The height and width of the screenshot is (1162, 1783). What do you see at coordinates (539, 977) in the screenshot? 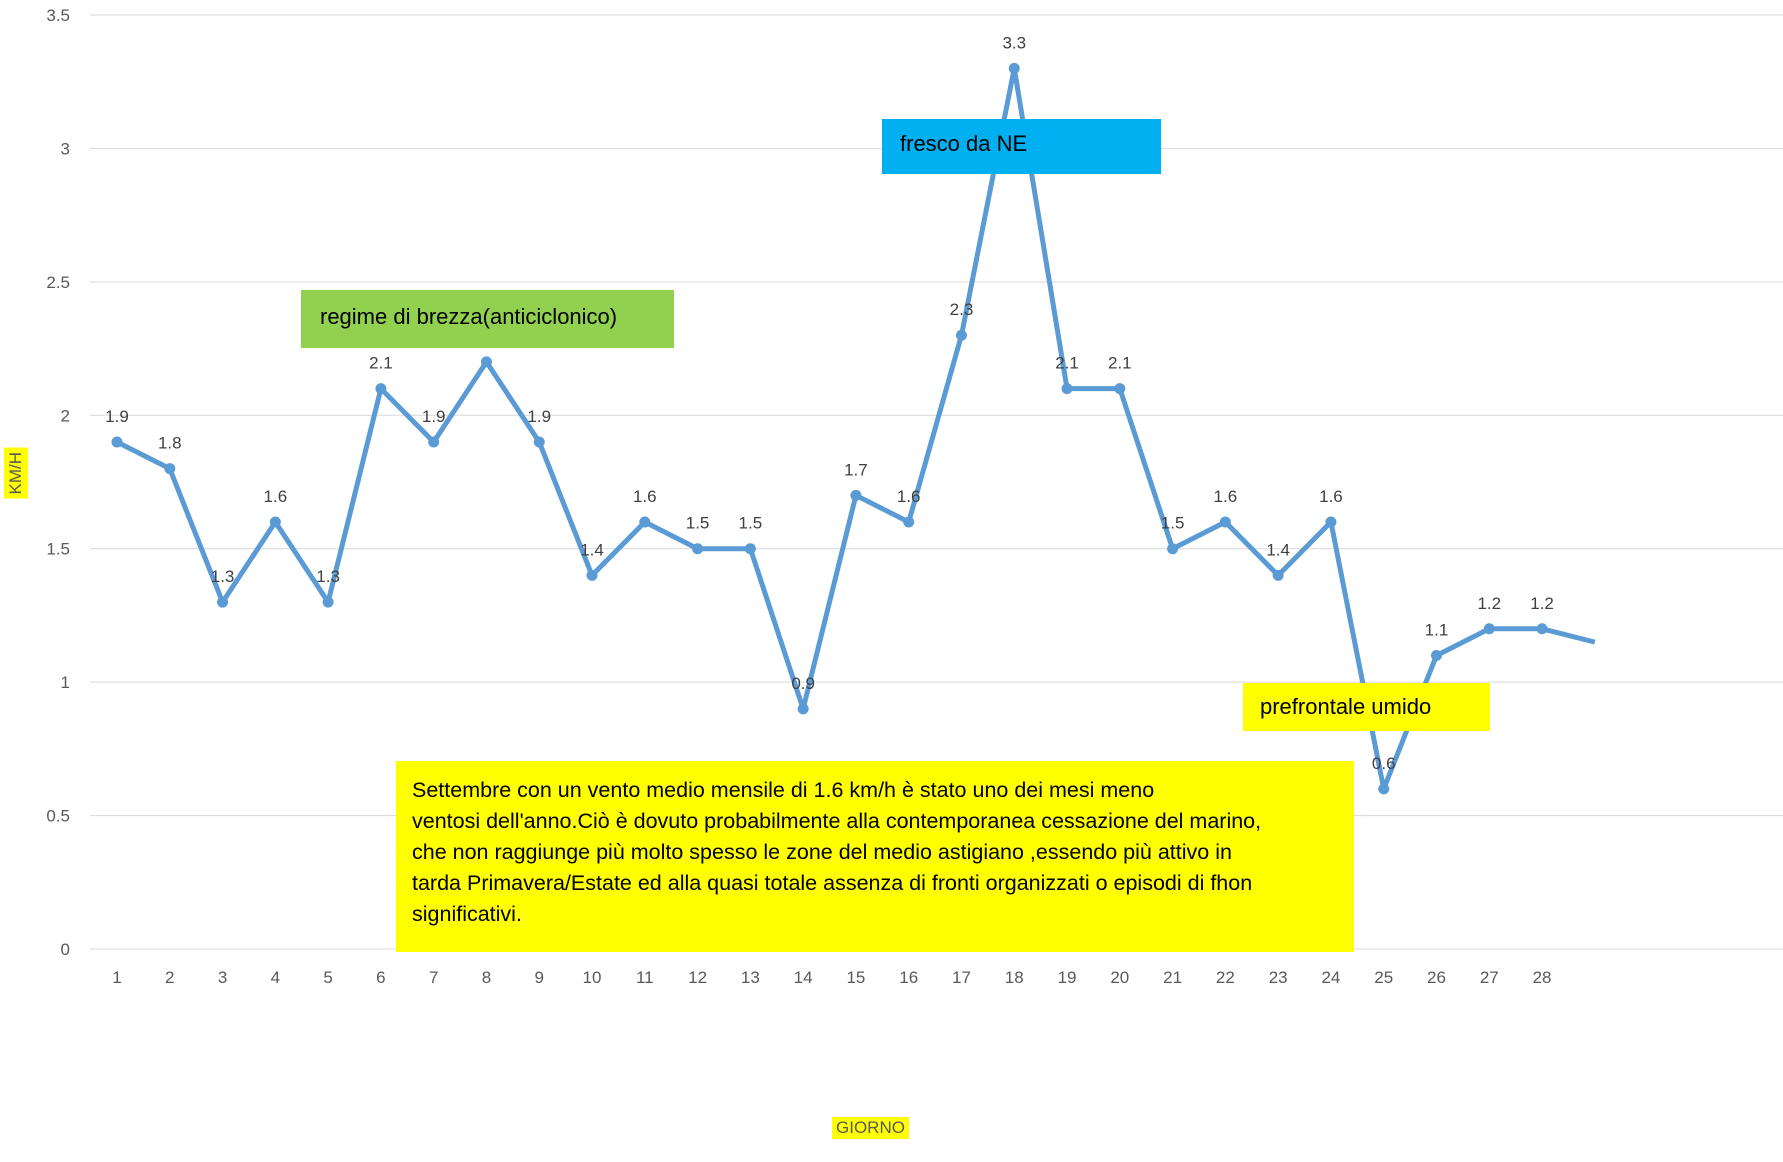
I see `x-tick-label: 9` at bounding box center [539, 977].